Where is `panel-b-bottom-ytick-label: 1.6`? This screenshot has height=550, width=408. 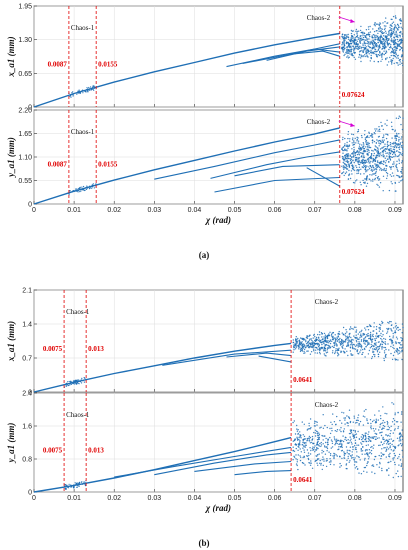 panel-b-bottom-ytick-label: 1.6 is located at coordinates (27, 427).